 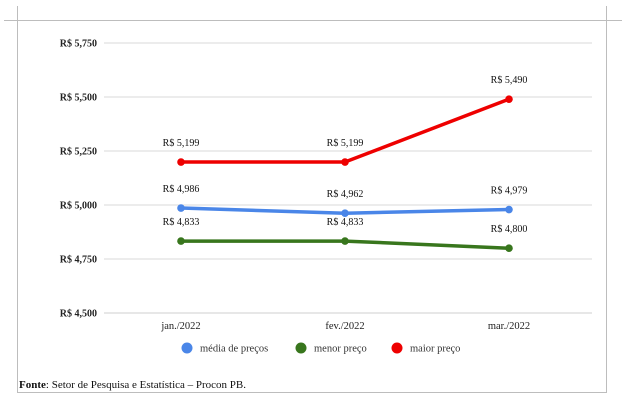 I want to click on data-label: R$ 4,986, so click(x=181, y=189).